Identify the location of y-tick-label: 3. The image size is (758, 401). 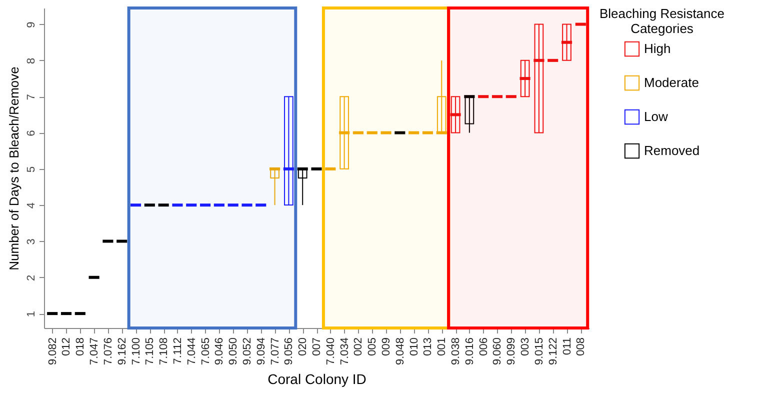
(32, 241).